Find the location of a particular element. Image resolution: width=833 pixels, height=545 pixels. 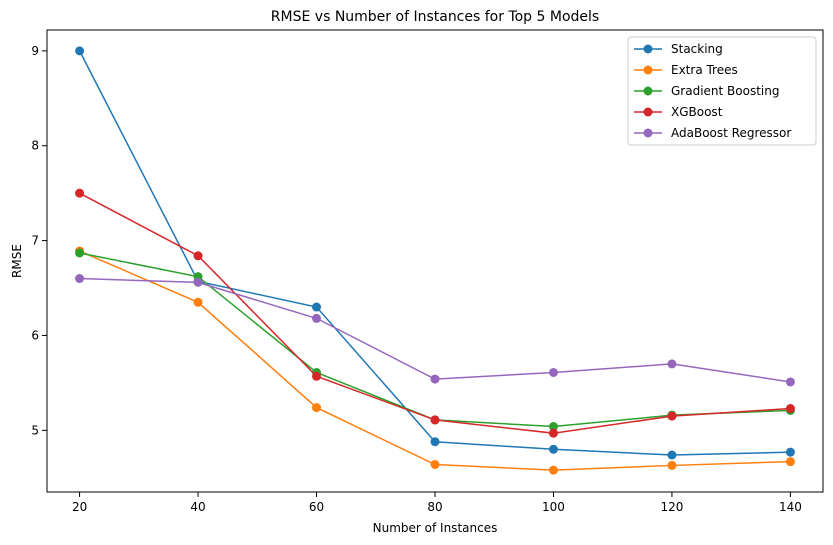

x-tick-label: 120 is located at coordinates (671, 507).